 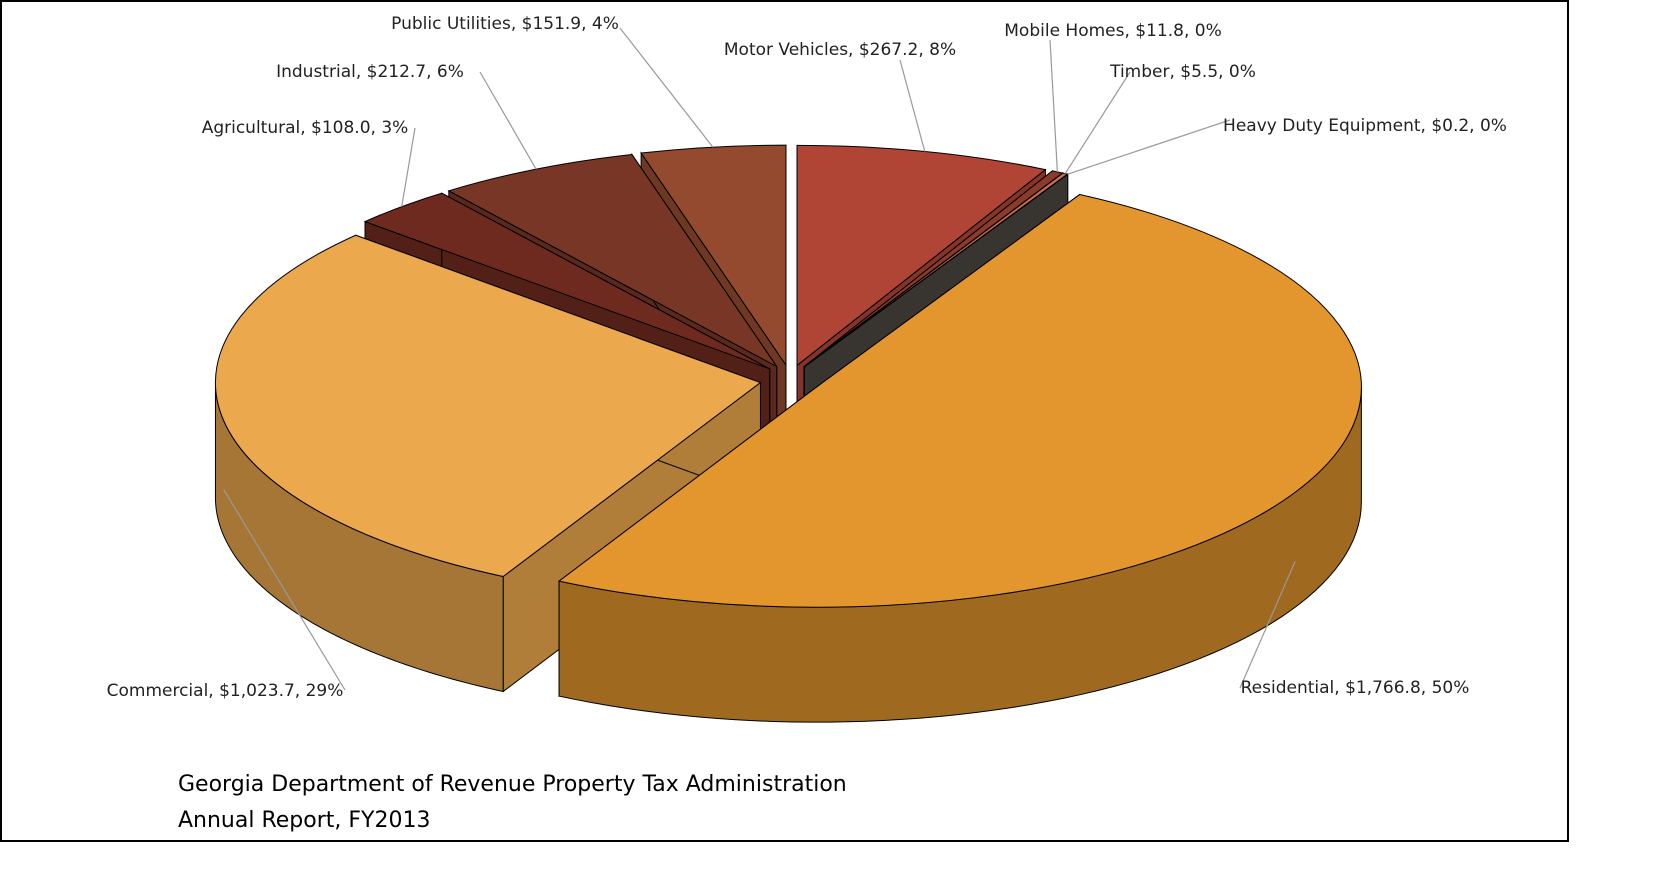 What do you see at coordinates (1183, 72) in the screenshot?
I see `data-label: Timber, $5.5, 0%` at bounding box center [1183, 72].